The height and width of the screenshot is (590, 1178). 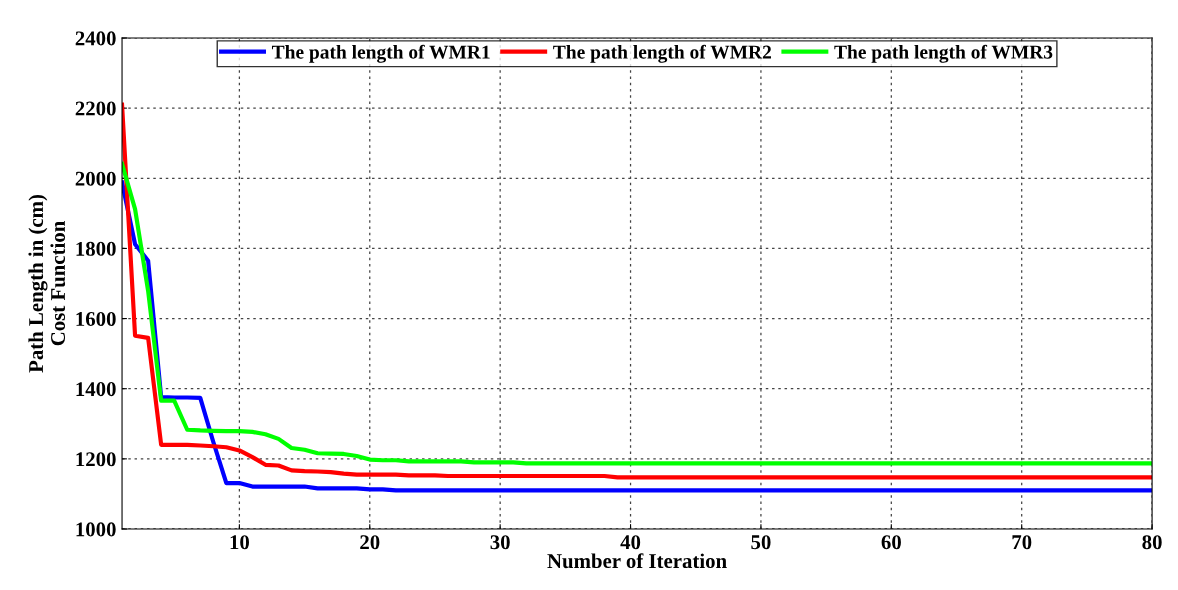 What do you see at coordinates (96, 529) in the screenshot?
I see `y-tick-label: 1000` at bounding box center [96, 529].